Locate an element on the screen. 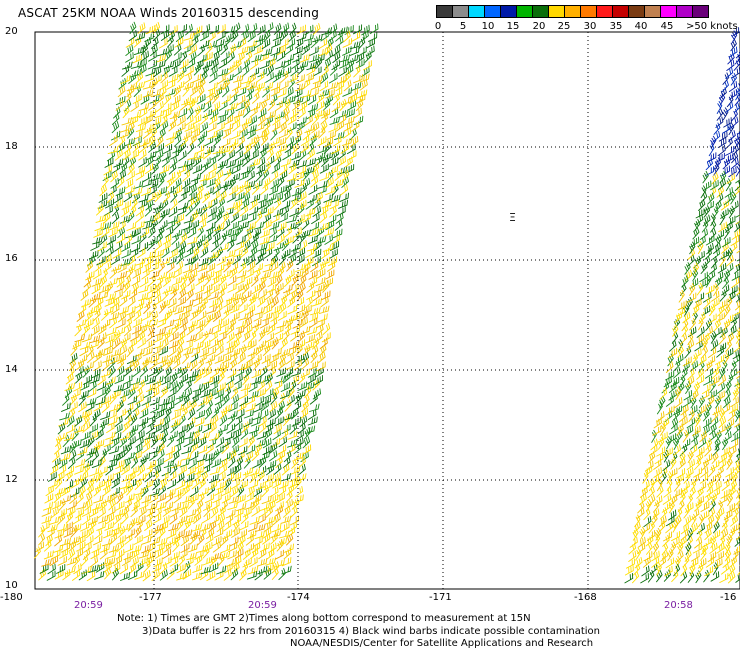 The height and width of the screenshot is (650, 740). colorbar-tick-label: 30 is located at coordinates (590, 26).